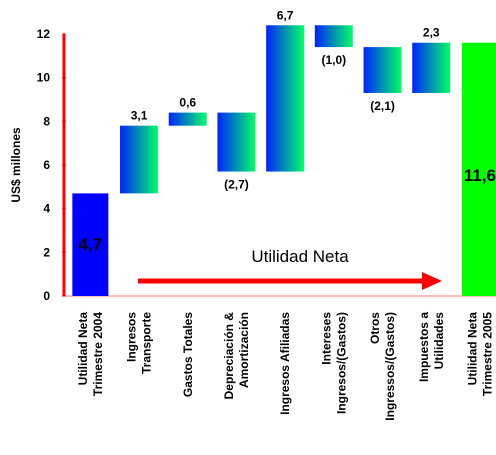  Describe the element at coordinates (432, 281) in the screenshot. I see `arrow-head` at that location.